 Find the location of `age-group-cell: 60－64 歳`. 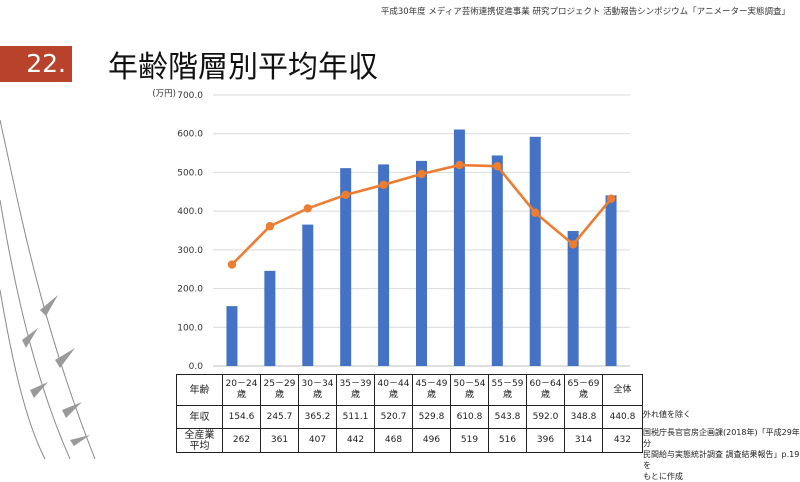

age-group-cell: 60－64 歳 is located at coordinates (545, 390).